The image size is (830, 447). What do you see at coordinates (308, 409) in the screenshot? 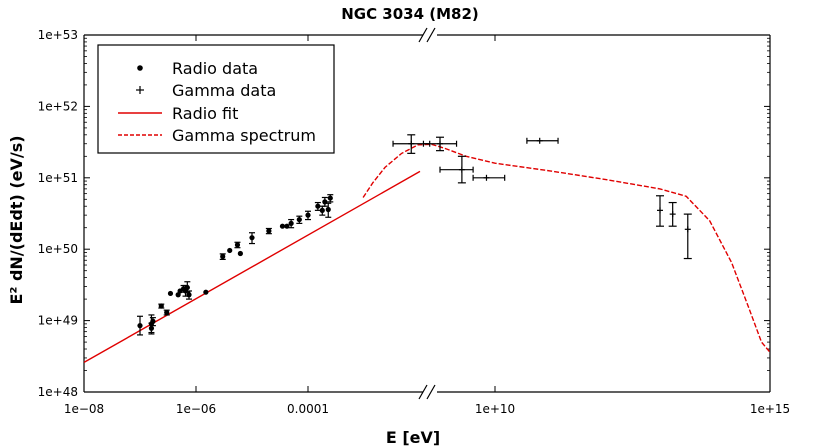
I see `x-tick-label: 0.0001` at bounding box center [308, 409].